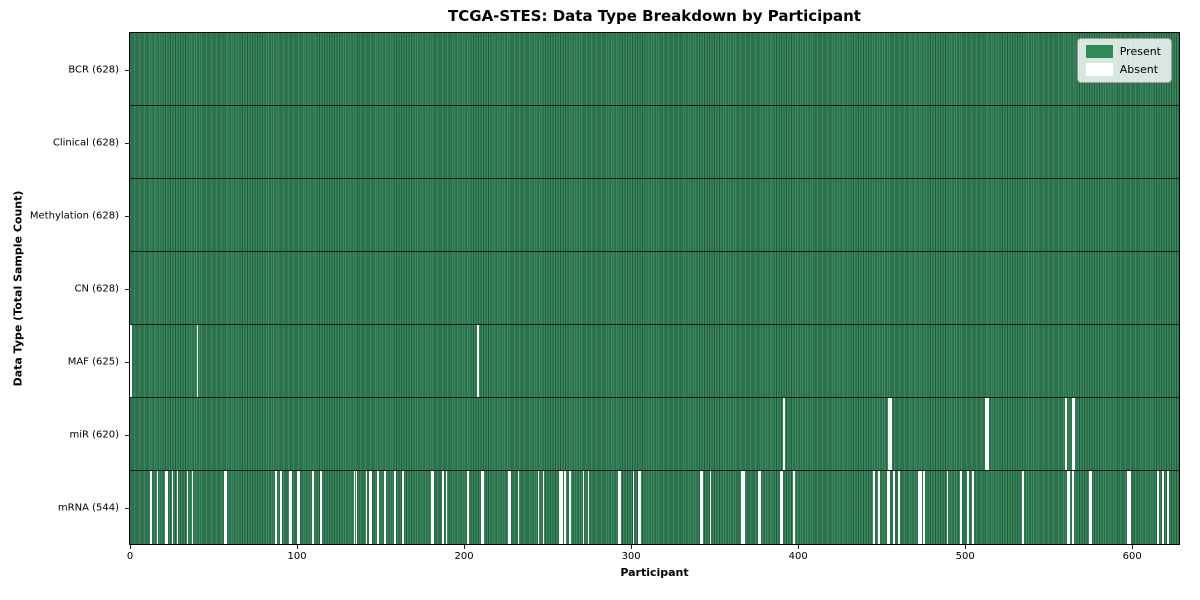 The height and width of the screenshot is (600, 1200). I want to click on legend: Present Absent, so click(1124, 60).